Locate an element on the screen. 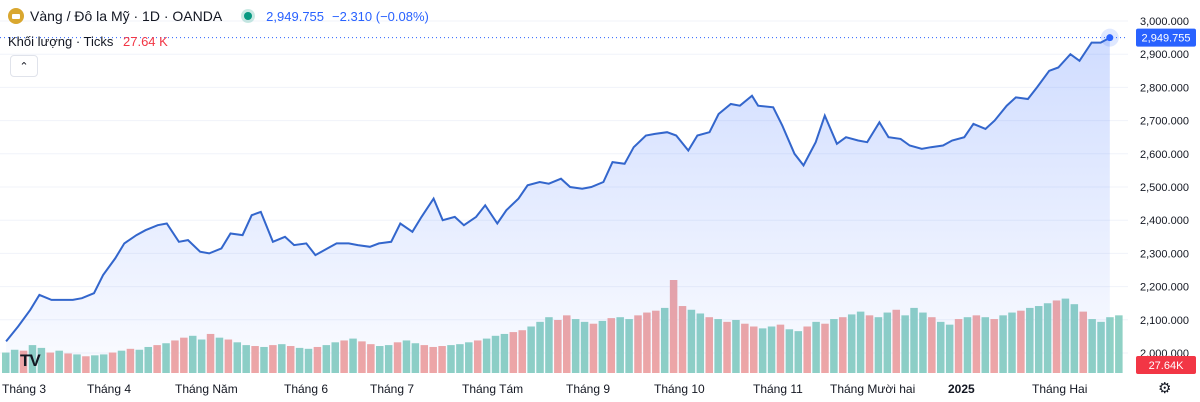 The height and width of the screenshot is (402, 1200). volume-value: 27.64 K is located at coordinates (145, 41).